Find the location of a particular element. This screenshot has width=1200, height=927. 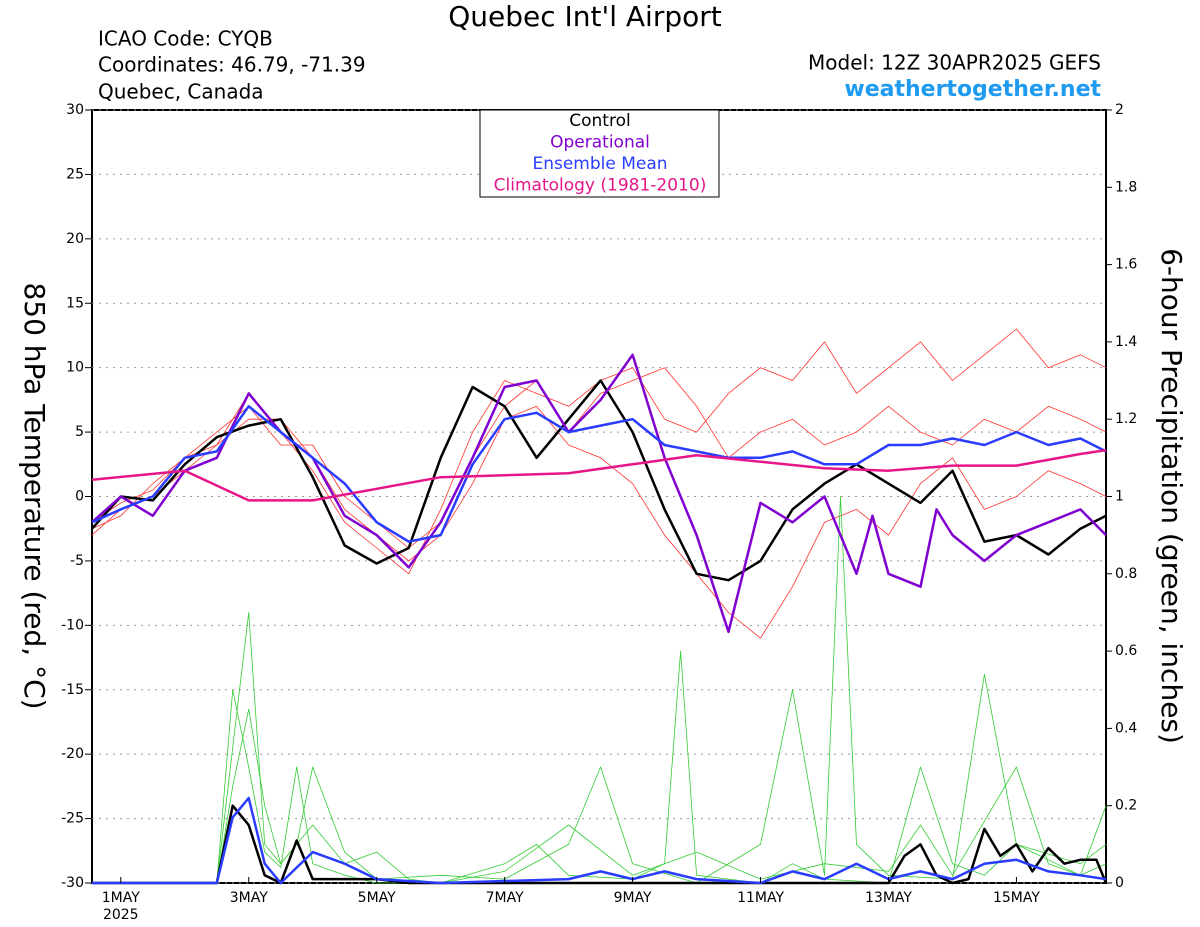

y-tick-label: 15 is located at coordinates (75, 303).